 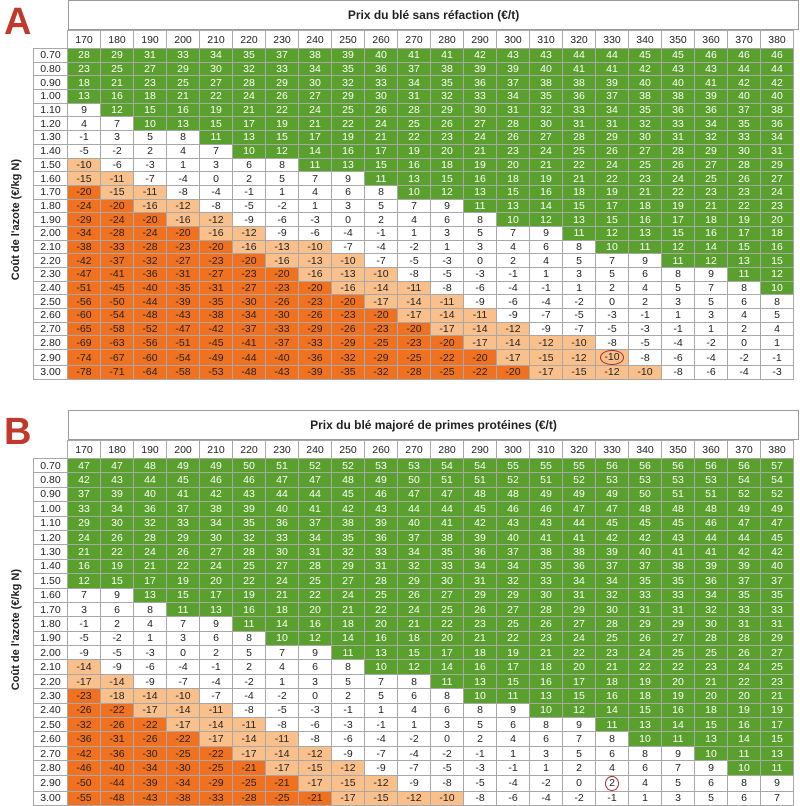 I want to click on margin-cell: 7, so click(x=282, y=653).